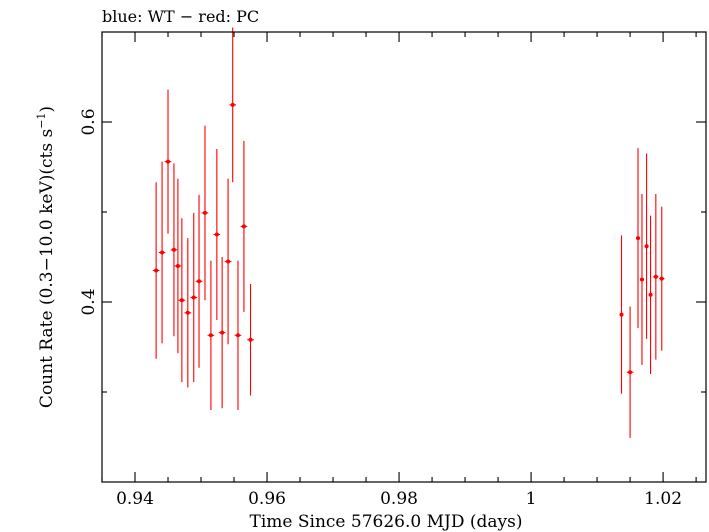  What do you see at coordinates (267, 499) in the screenshot?
I see `x-tick-label: 0.96` at bounding box center [267, 499].